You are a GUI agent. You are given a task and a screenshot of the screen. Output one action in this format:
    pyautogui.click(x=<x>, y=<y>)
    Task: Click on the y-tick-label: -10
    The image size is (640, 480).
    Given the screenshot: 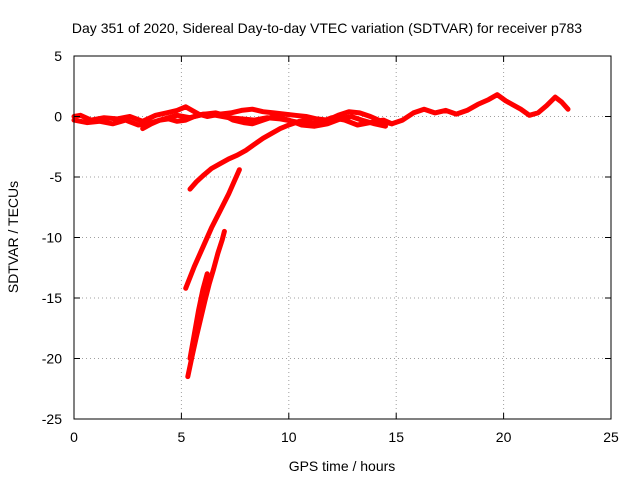 What is the action you would take?
    pyautogui.click(x=52, y=238)
    